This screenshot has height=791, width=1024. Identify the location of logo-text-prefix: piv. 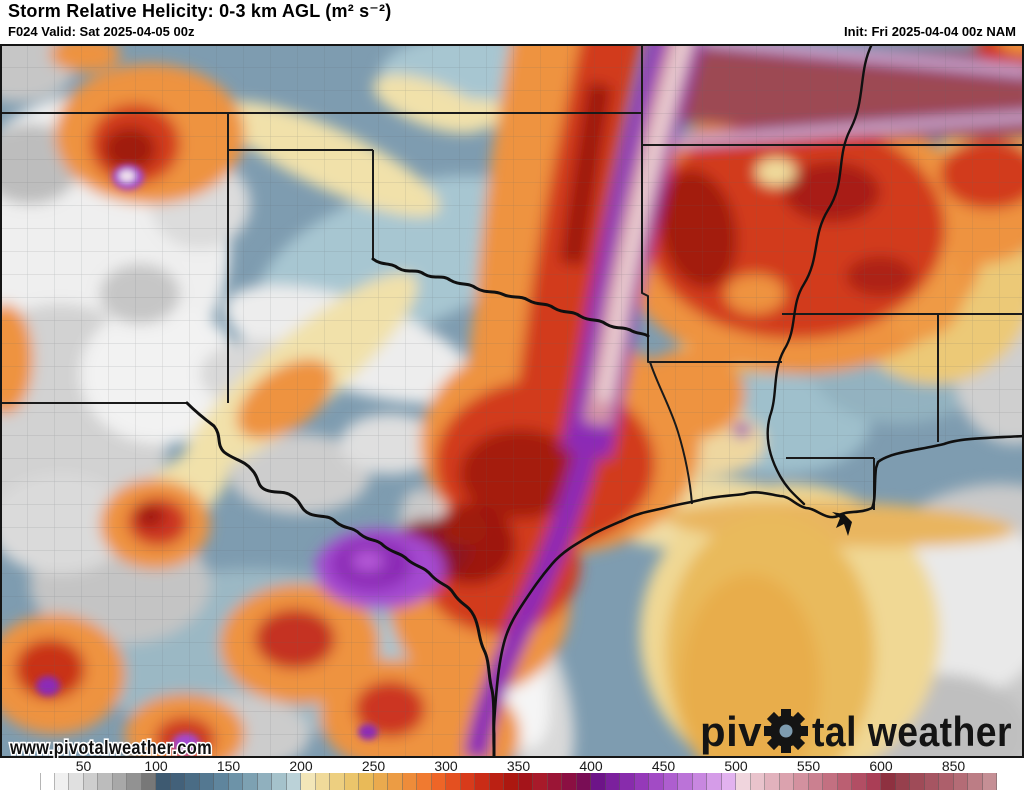
(731, 731).